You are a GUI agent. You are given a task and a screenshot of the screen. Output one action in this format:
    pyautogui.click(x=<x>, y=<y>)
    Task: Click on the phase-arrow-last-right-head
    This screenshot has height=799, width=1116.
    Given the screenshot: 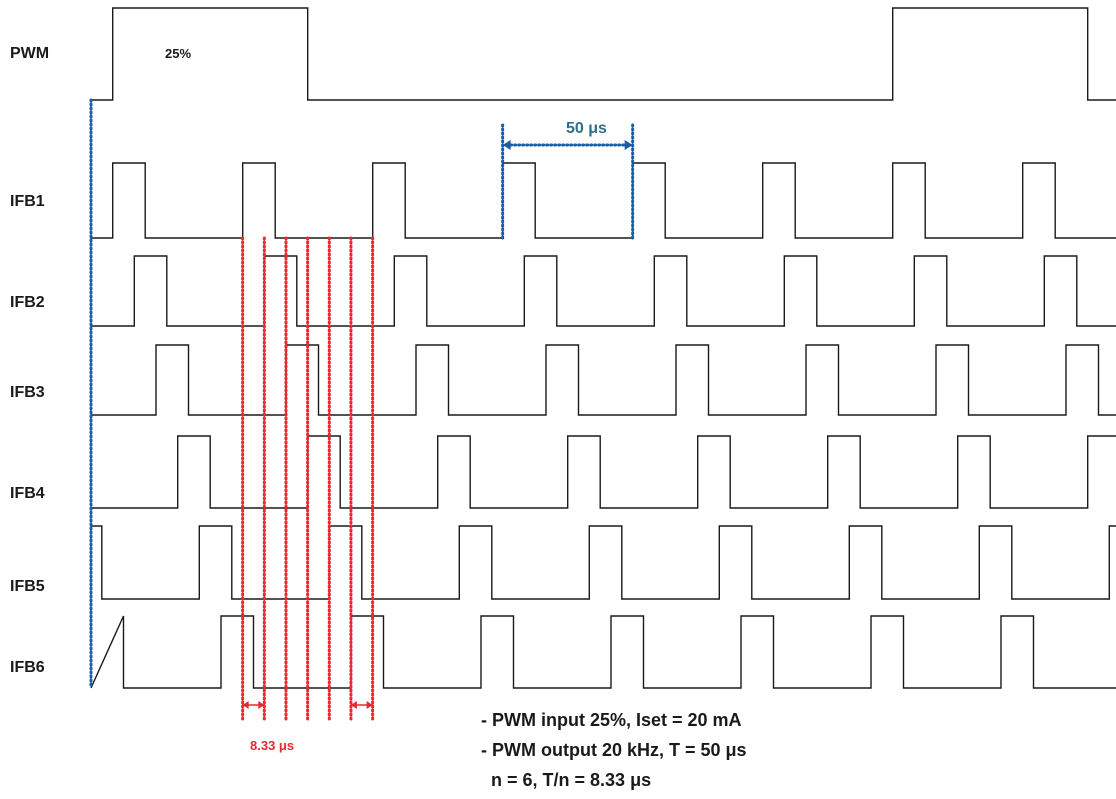 What is the action you would take?
    pyautogui.click(x=369, y=705)
    